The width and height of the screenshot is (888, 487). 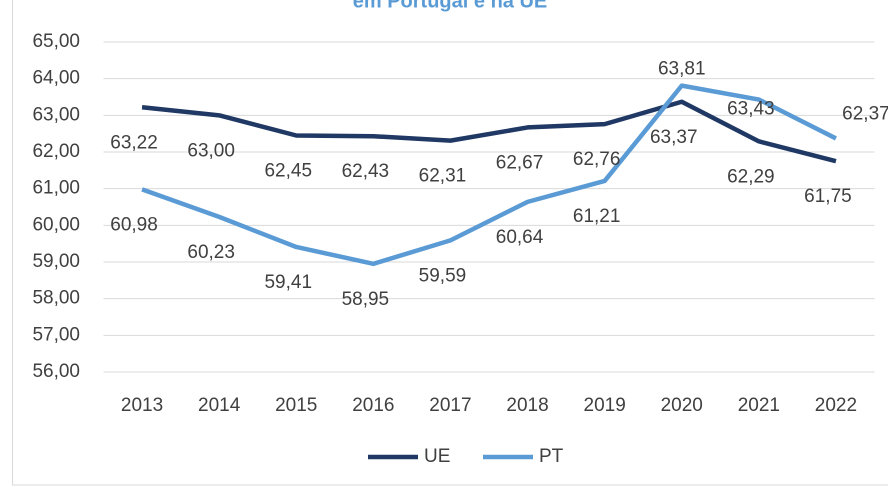 What do you see at coordinates (551, 456) in the screenshot?
I see `legend-label: PT` at bounding box center [551, 456].